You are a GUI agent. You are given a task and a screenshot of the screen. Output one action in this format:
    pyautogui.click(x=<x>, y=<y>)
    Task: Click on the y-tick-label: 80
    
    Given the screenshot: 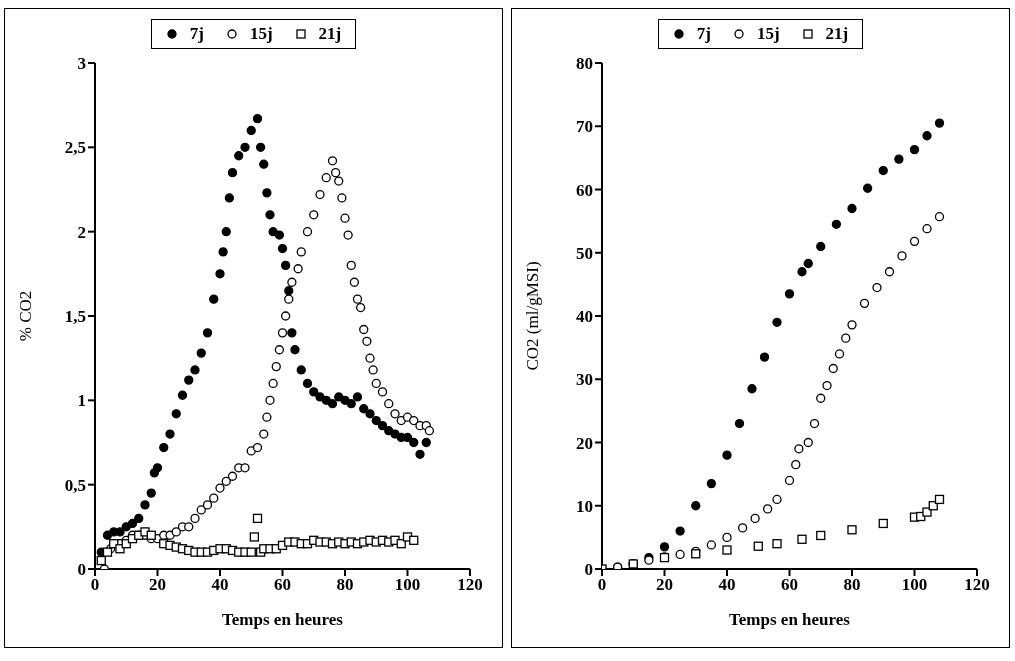 What is the action you would take?
    pyautogui.click(x=584, y=64)
    